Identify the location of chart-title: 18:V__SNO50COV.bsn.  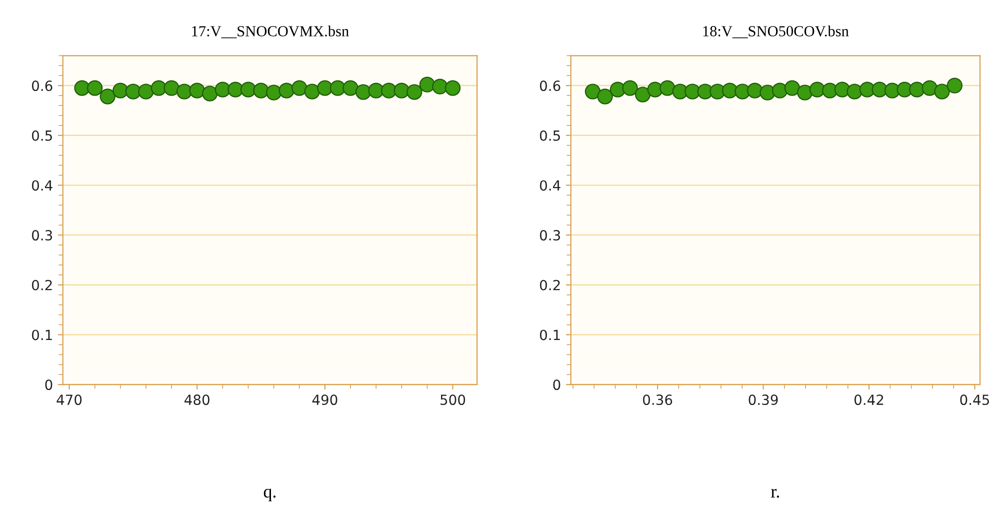
(776, 32).